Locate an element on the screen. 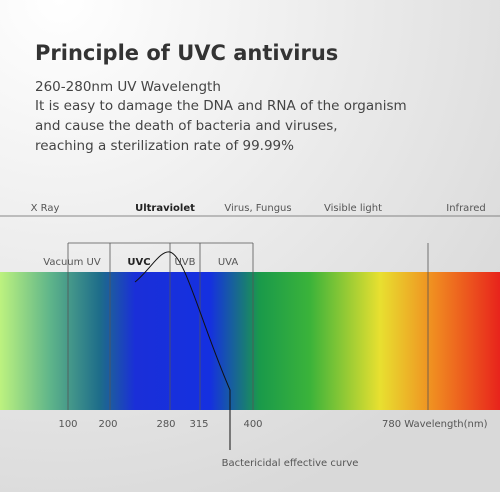  band-label: Vacuum UV is located at coordinates (72, 262).